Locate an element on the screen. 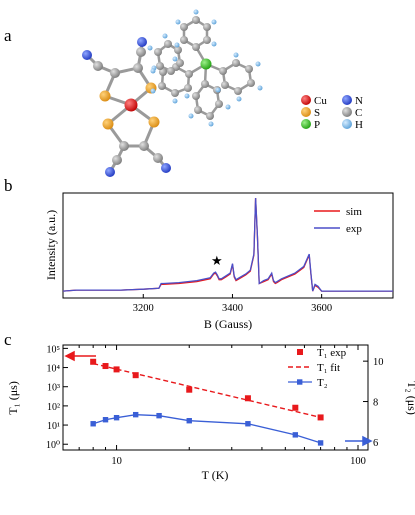  relax-legend-label: T₁ exp is located at coordinates (332, 353).